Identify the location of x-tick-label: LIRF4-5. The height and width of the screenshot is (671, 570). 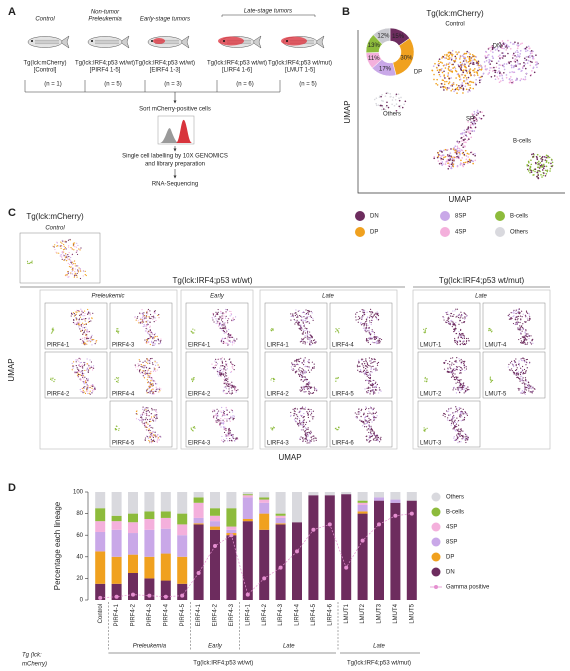
(314, 614).